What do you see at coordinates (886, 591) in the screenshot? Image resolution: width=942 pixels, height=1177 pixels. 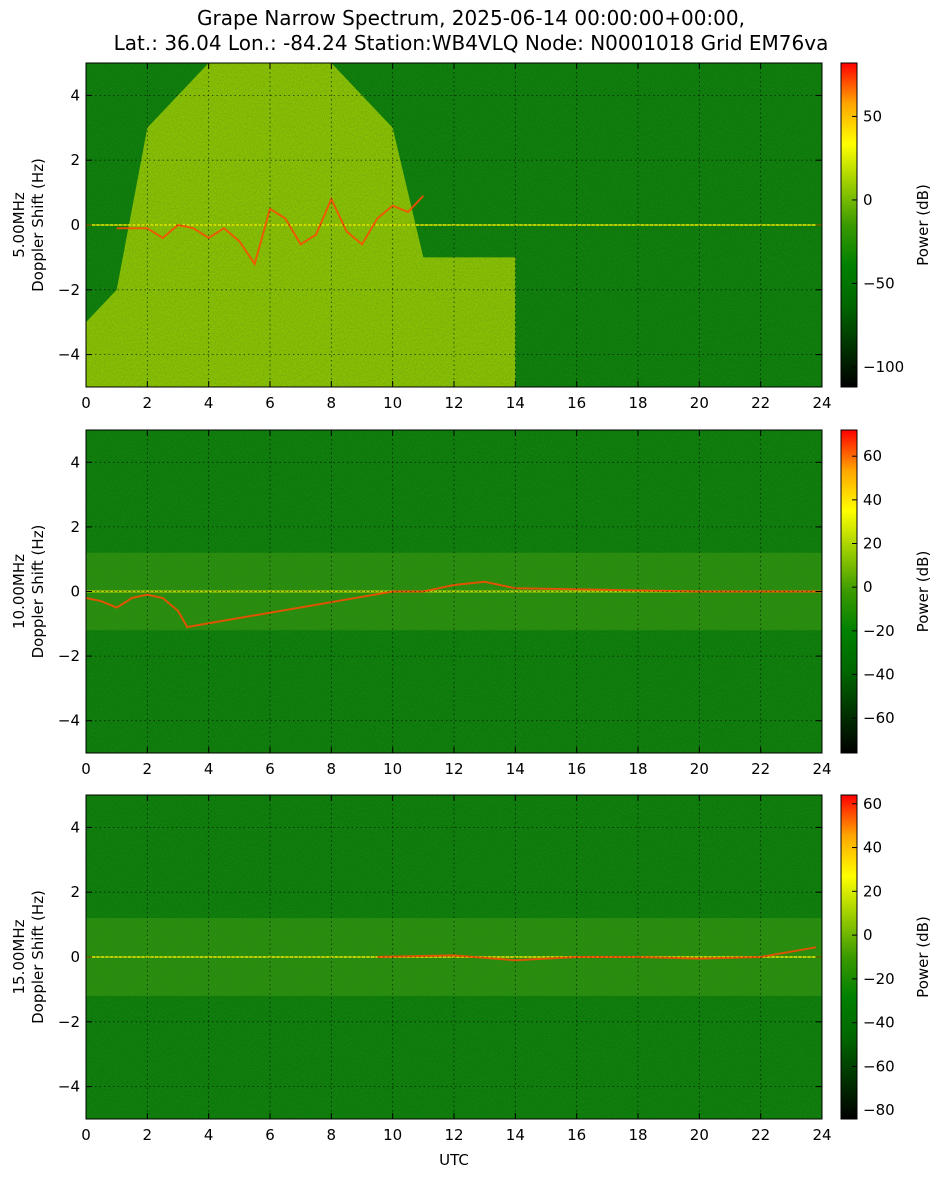 I see `colorbar: 60 40 20 0 −20 −40 −60 Power (dB)` at bounding box center [886, 591].